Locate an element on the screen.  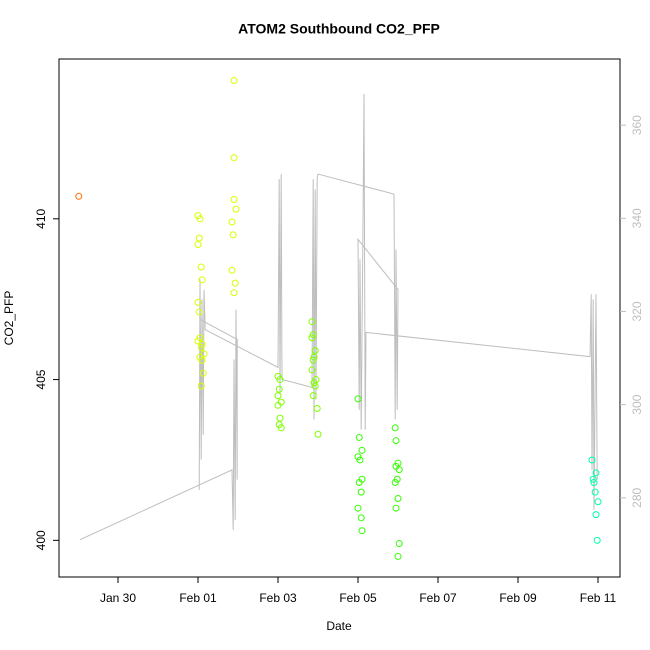
y-tick-label: 405 is located at coordinates (41, 379).